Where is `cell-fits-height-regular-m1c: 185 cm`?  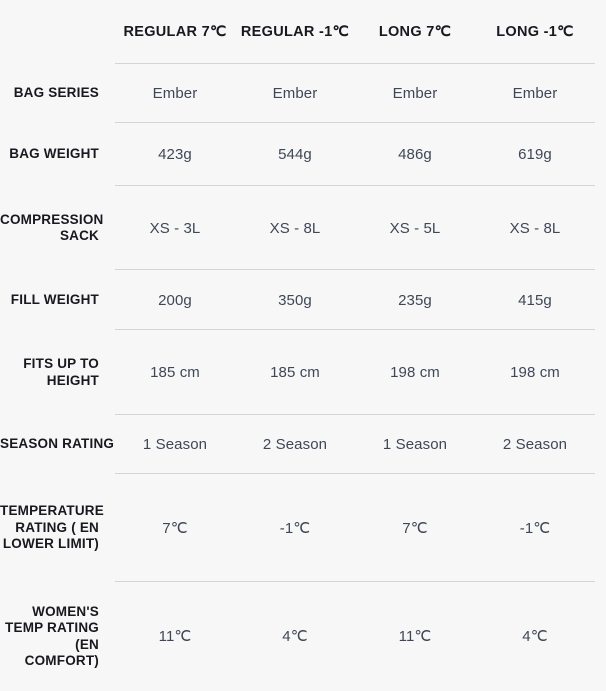 cell-fits-height-regular-m1c: 185 cm is located at coordinates (295, 372).